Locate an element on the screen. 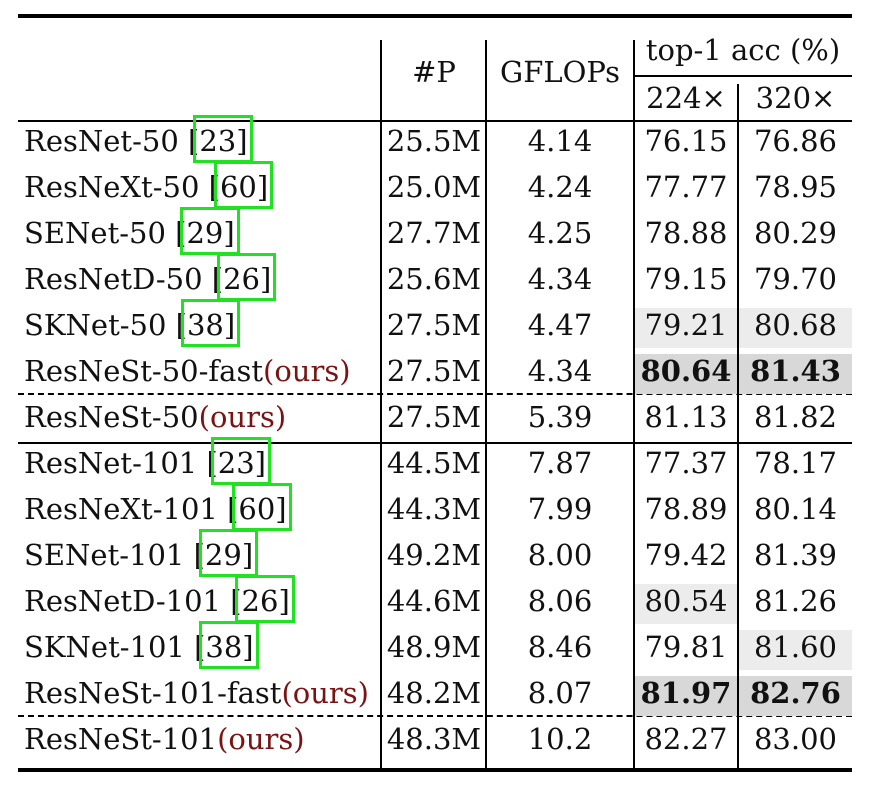 This screenshot has width=870, height=790. params-cell: 25.5M is located at coordinates (434, 141).